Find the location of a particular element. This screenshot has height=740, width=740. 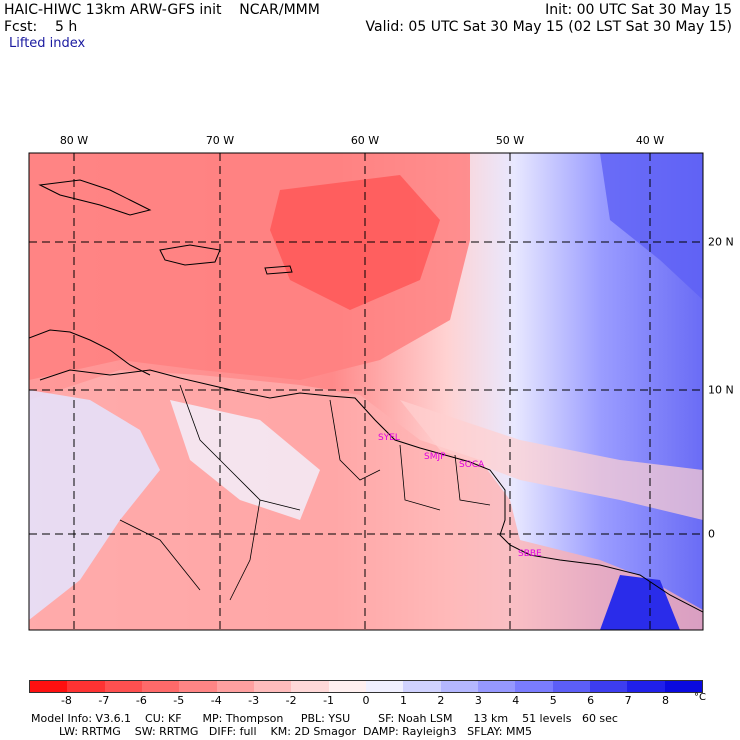

colorbar-unit: °C is located at coordinates (700, 697).